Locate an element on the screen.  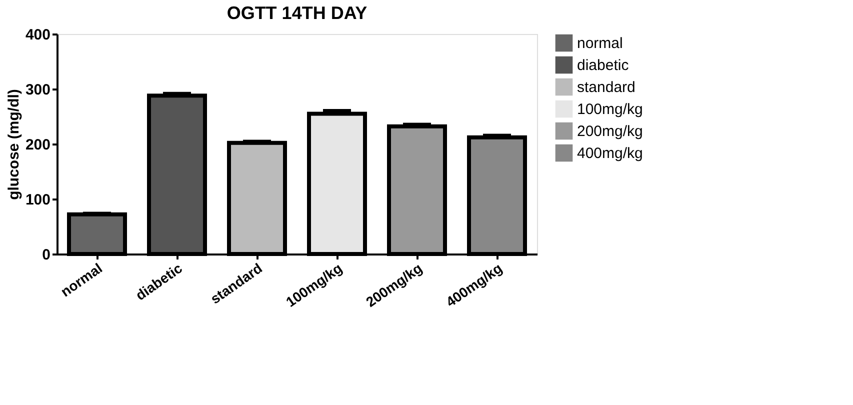
legend-label: diabetic is located at coordinates (603, 65).